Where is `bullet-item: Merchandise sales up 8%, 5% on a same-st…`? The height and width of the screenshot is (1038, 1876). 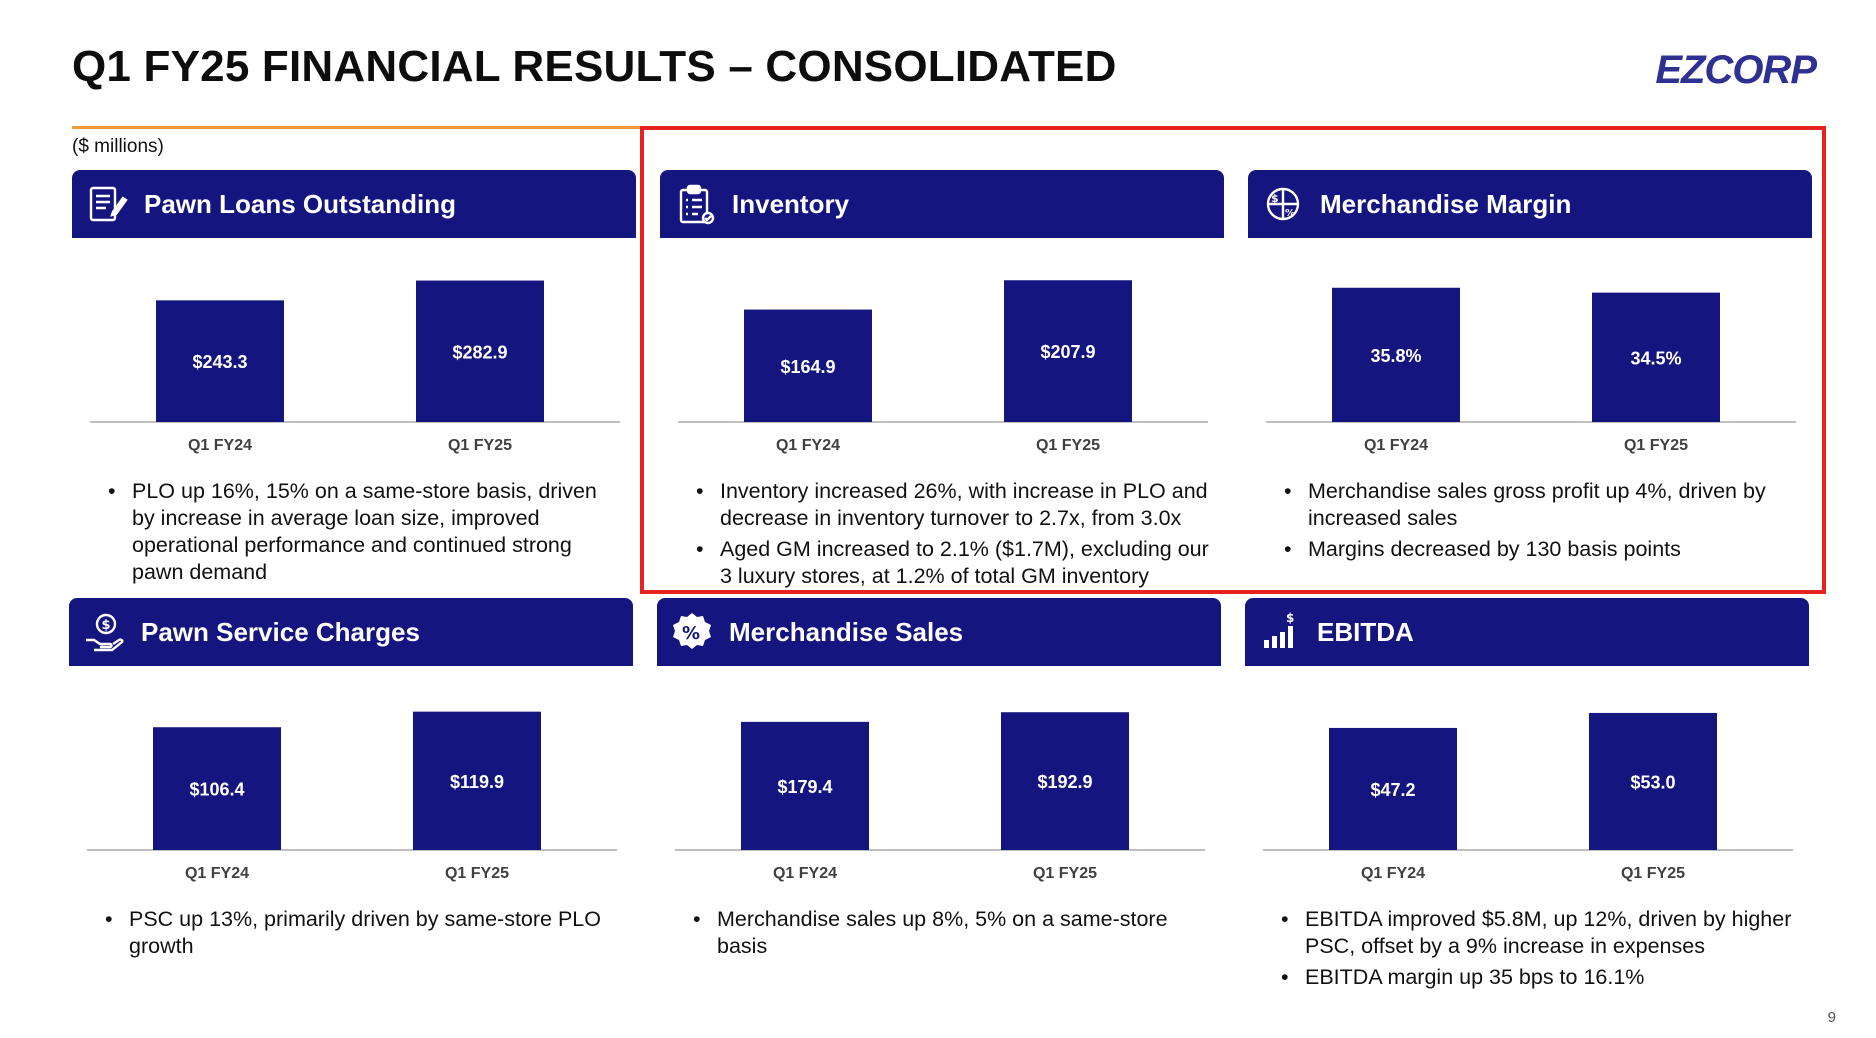 bullet-item: Merchandise sales up 8%, 5% on a same-st… is located at coordinates (949, 933).